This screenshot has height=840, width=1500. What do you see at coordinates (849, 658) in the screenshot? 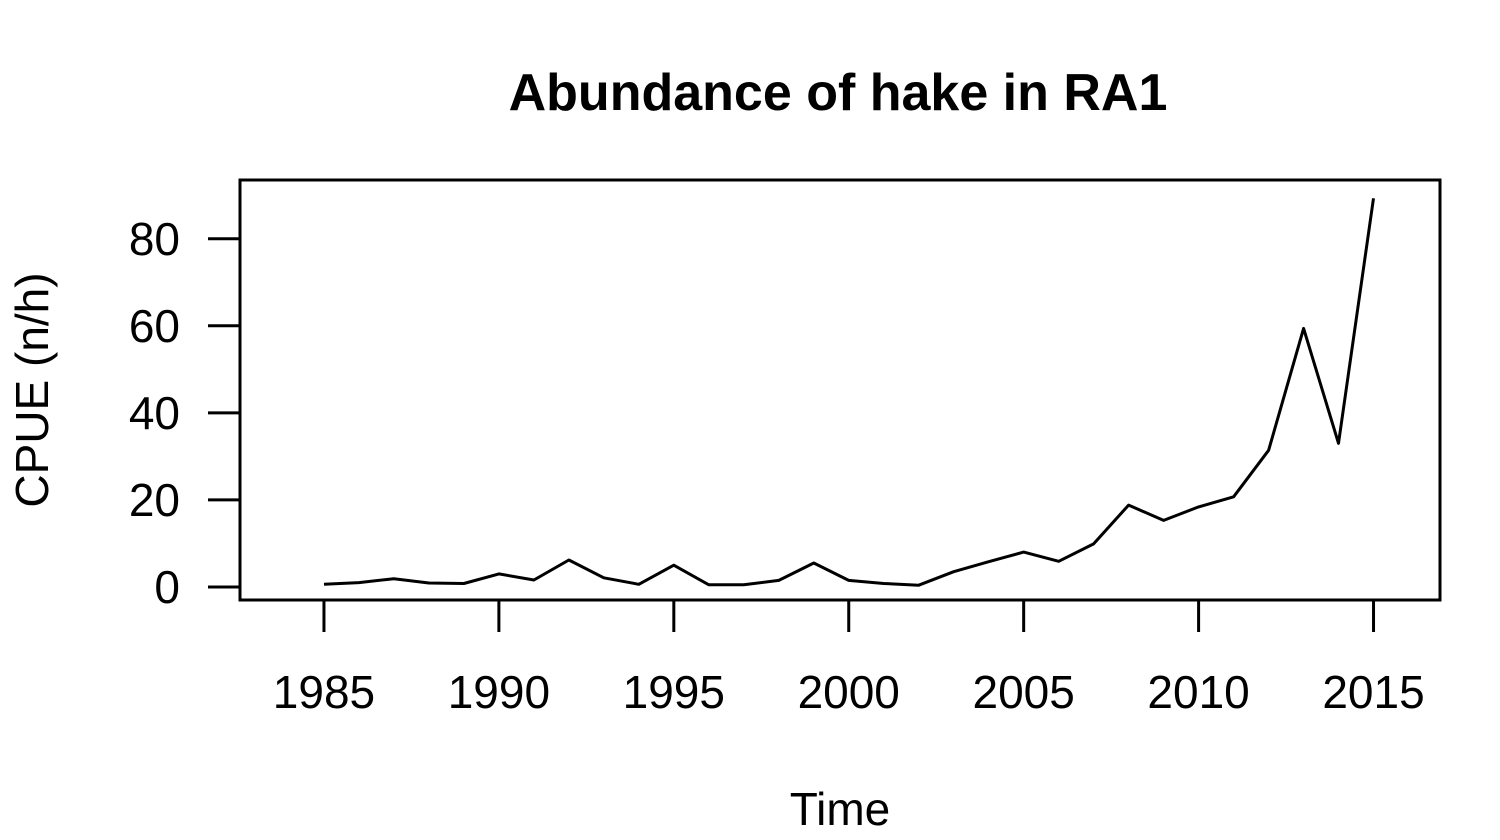
I see `x-axis: 1985 1990 1995 2000 2005 2010 2015` at bounding box center [849, 658].